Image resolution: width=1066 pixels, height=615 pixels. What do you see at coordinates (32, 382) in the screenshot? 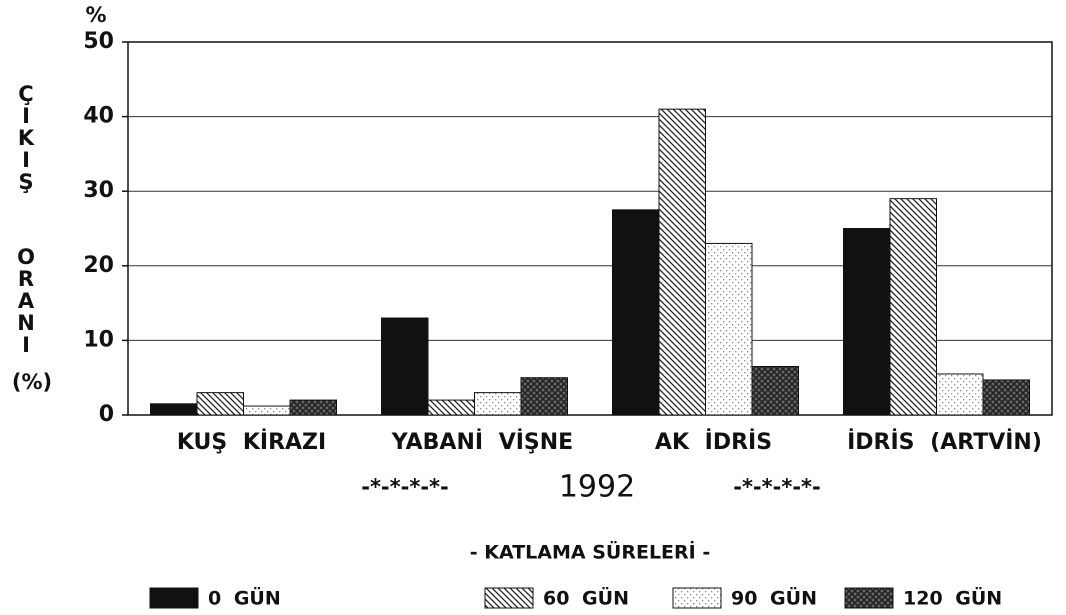
I see `y-axis-title: (%)` at bounding box center [32, 382].